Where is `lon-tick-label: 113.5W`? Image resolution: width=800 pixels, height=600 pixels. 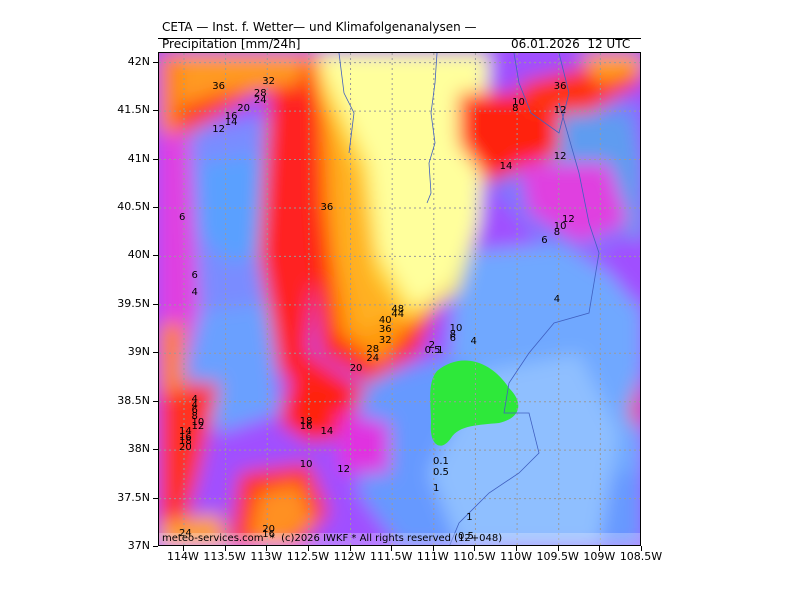
lon-tick-label: 113.5W is located at coordinates (224, 556).